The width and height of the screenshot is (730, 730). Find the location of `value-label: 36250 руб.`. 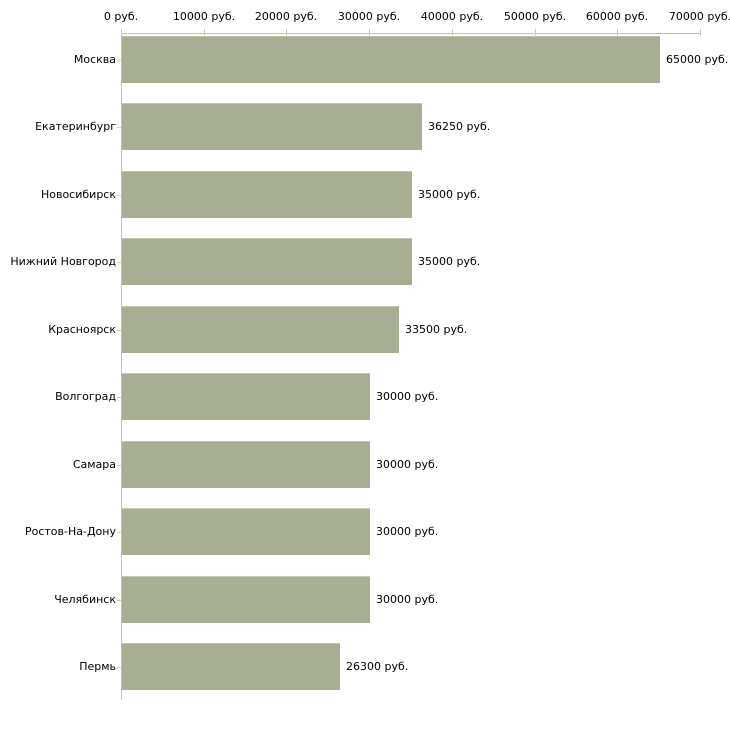

value-label: 36250 руб. is located at coordinates (459, 126).